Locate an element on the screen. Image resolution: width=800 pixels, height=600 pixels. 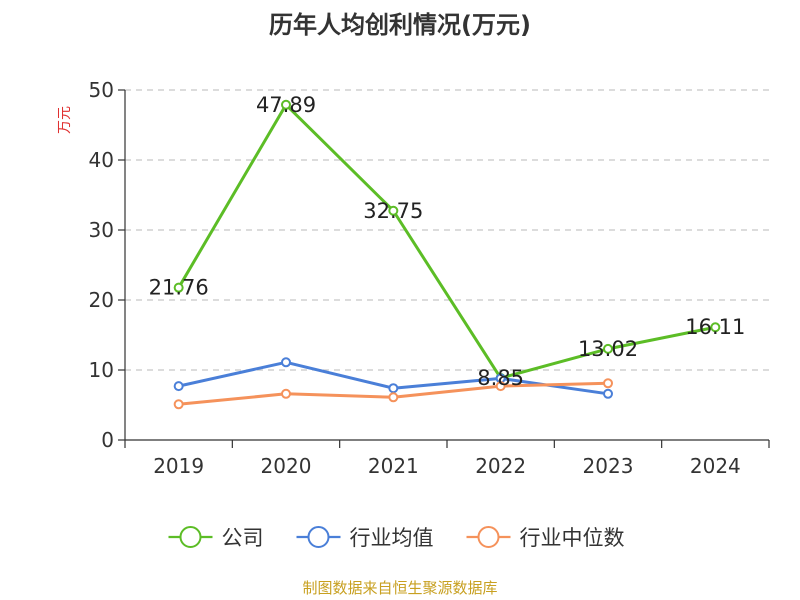
legend: 公司 行业均值 行业中位数 is located at coordinates (396, 538).